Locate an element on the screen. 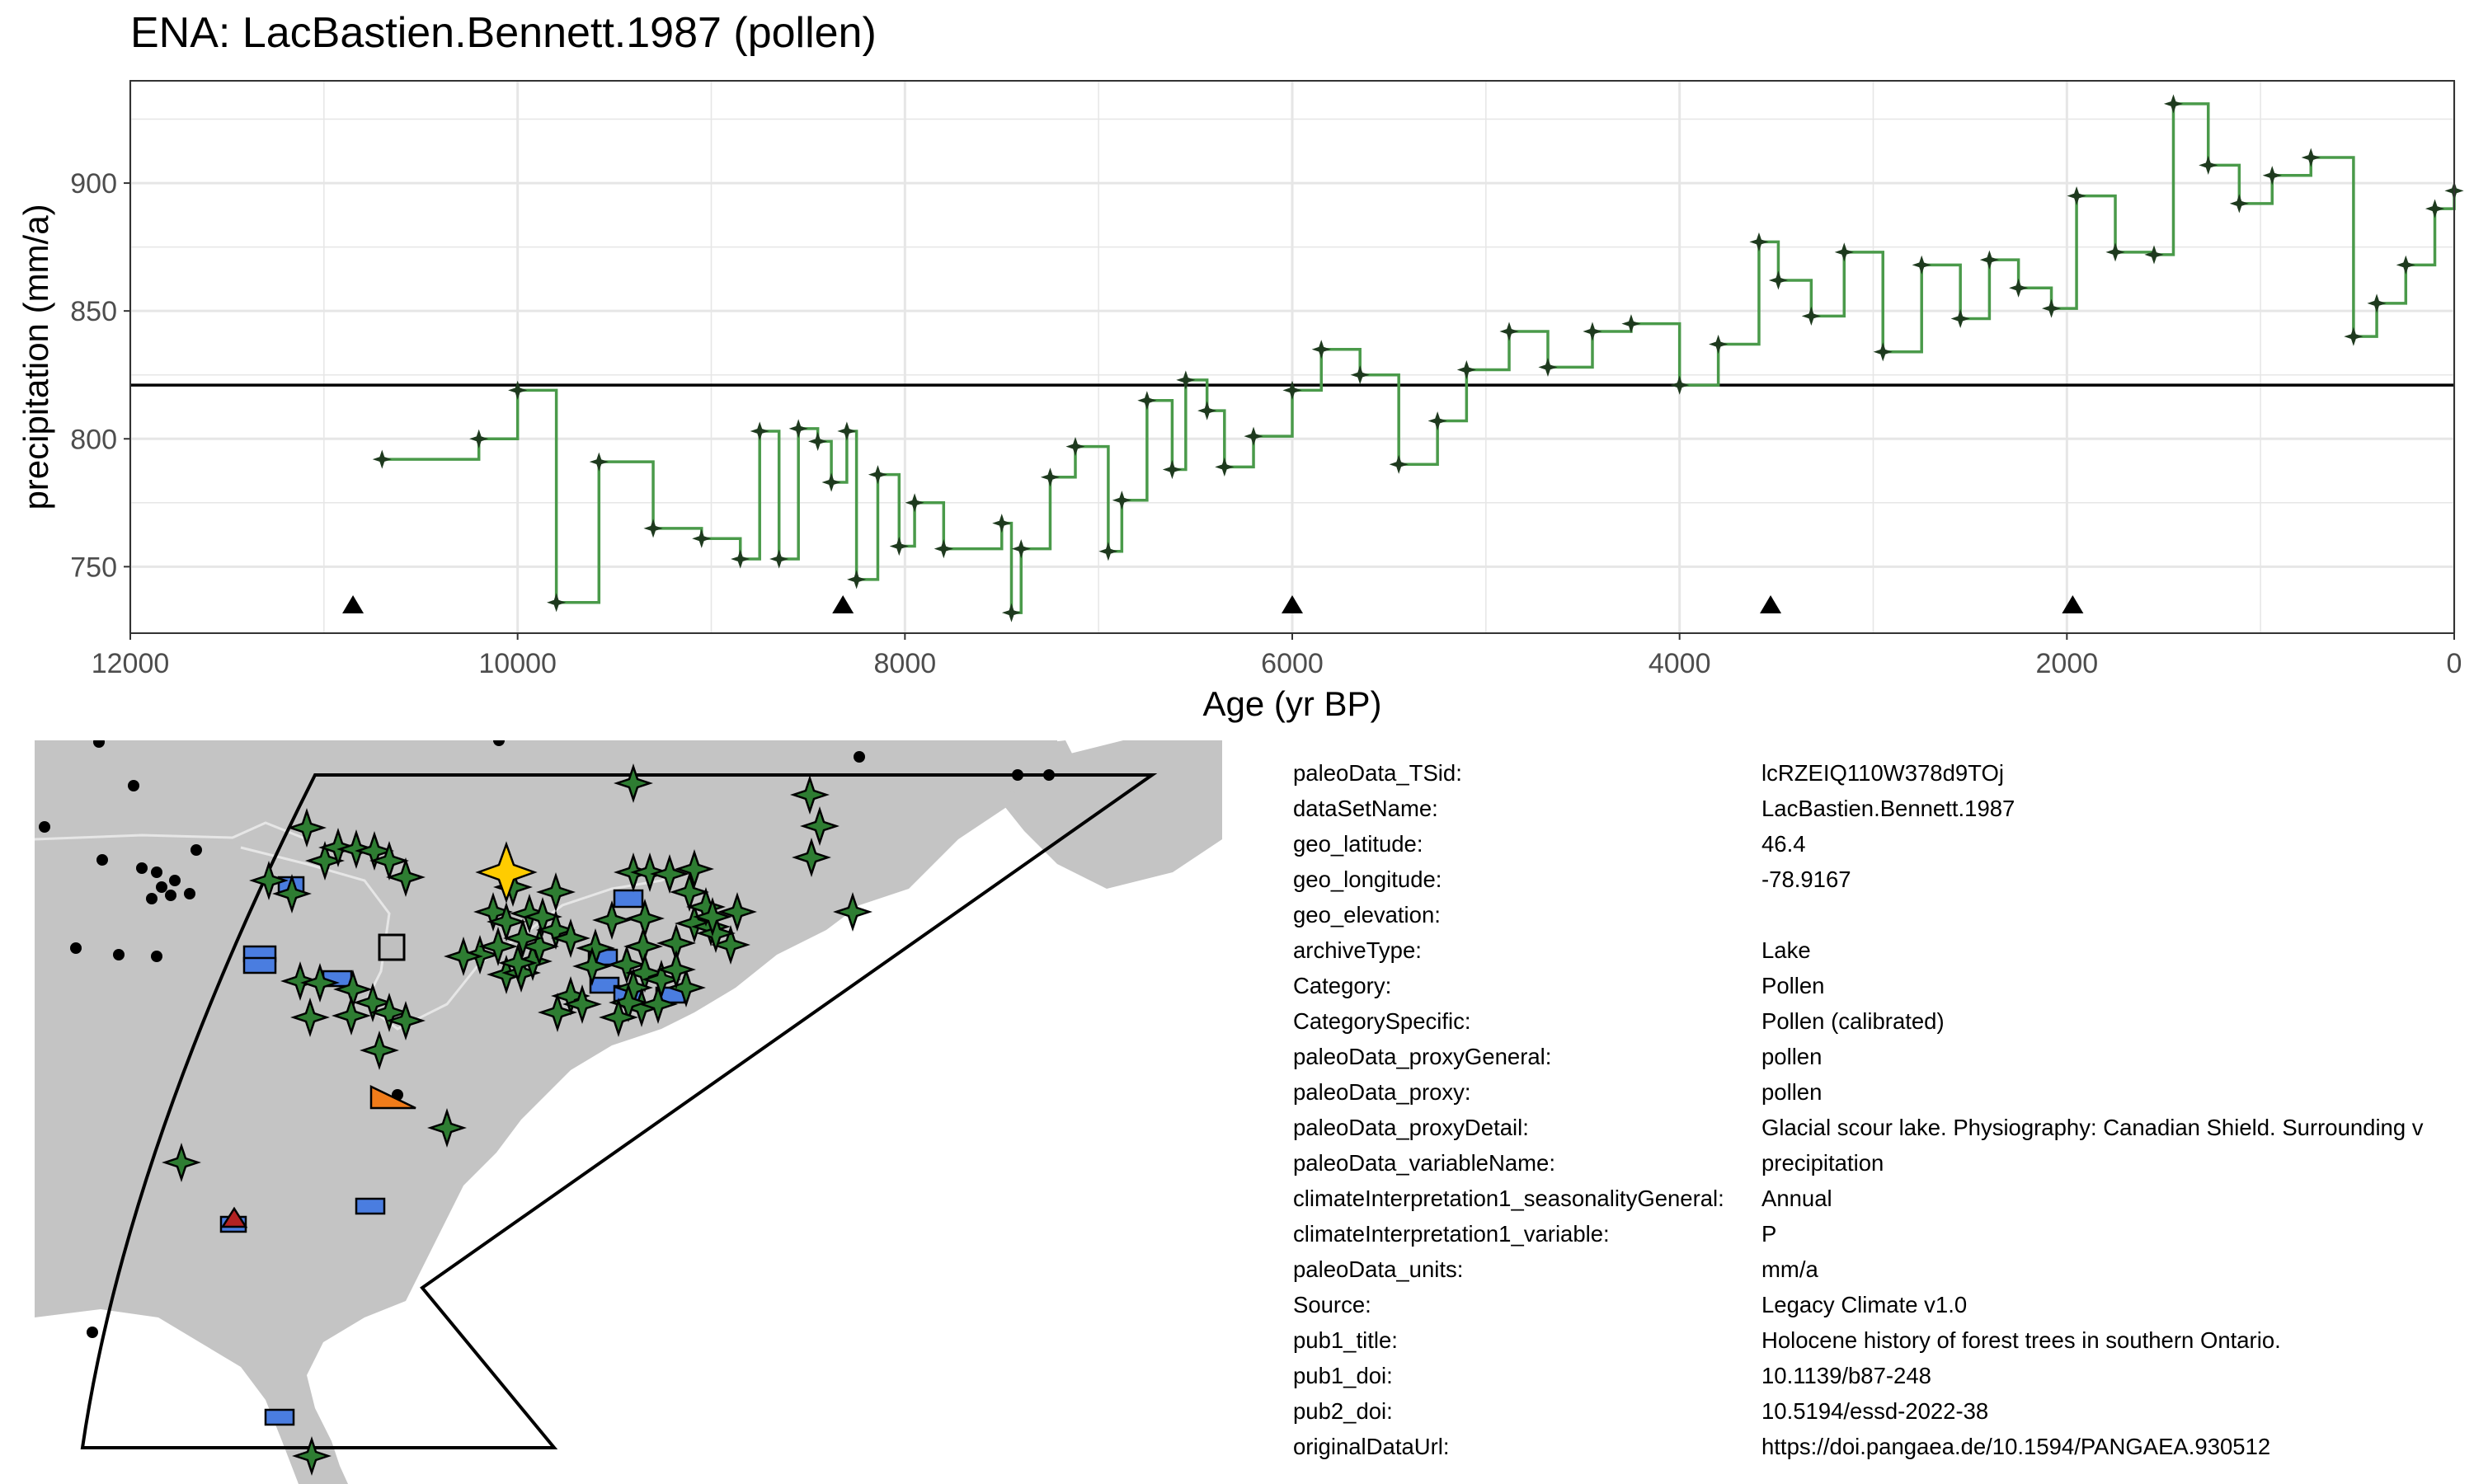 The width and height of the screenshot is (2474, 1484). metadata-value: Lake is located at coordinates (1786, 950).